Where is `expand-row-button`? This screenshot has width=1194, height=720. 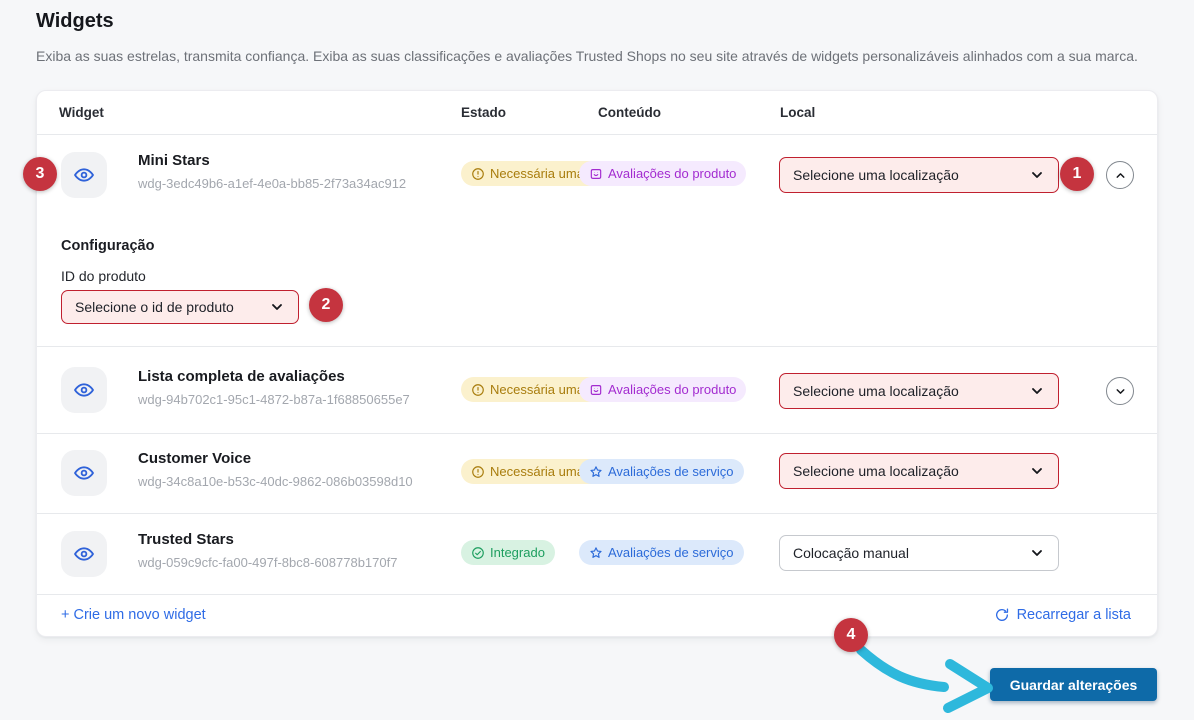 expand-row-button is located at coordinates (1120, 391).